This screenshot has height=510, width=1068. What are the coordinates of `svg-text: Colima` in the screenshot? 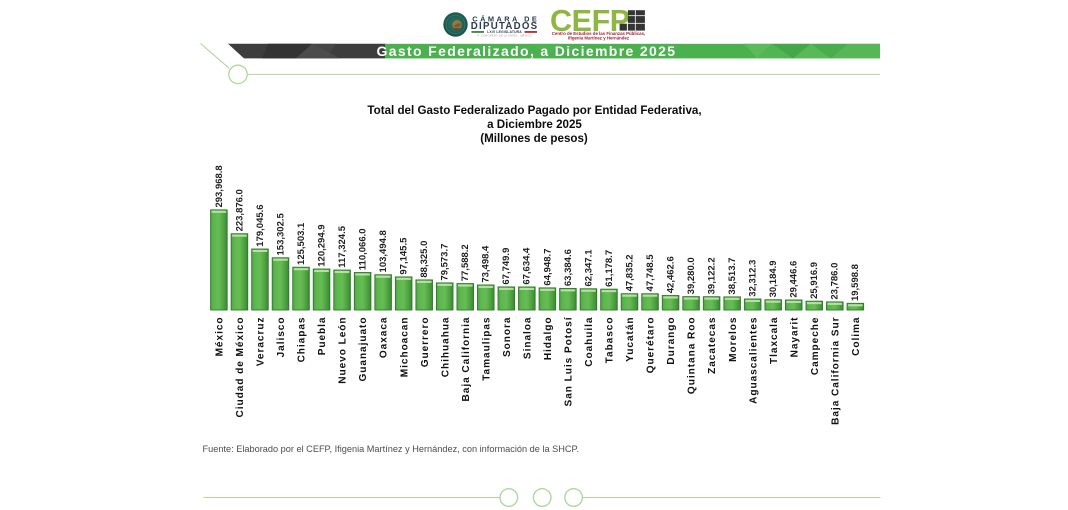 It's located at (856, 336).